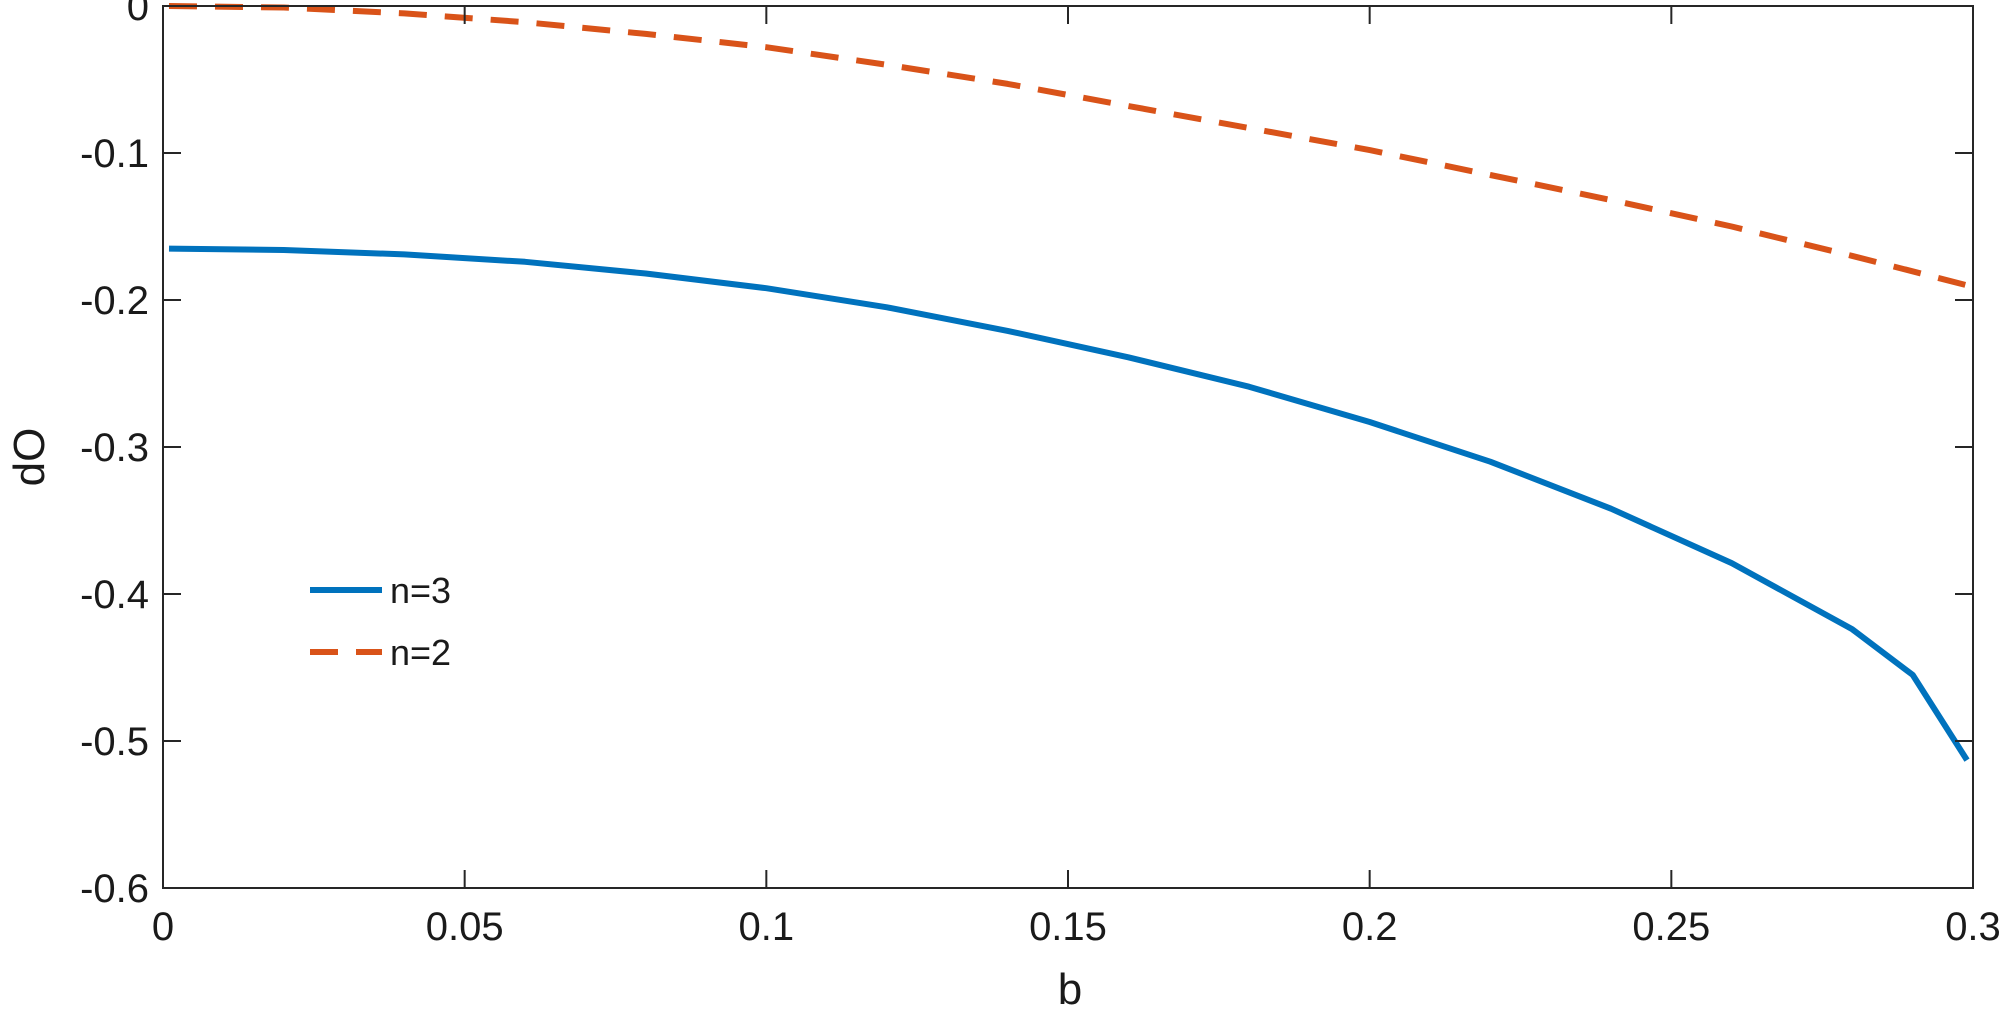 This screenshot has height=1030, width=2008. What do you see at coordinates (114, 301) in the screenshot?
I see `y-tick-label: -0.2` at bounding box center [114, 301].